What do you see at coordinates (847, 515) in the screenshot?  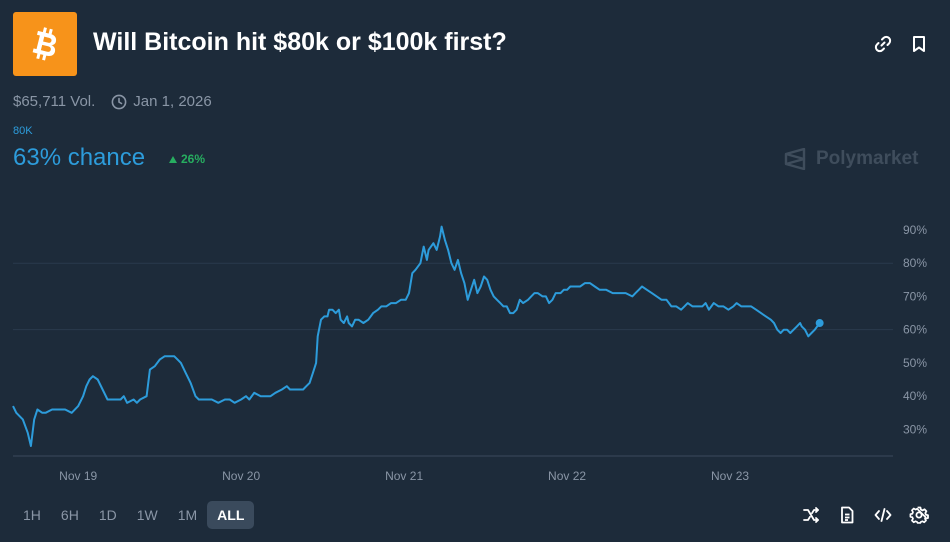 I see `document-icon` at bounding box center [847, 515].